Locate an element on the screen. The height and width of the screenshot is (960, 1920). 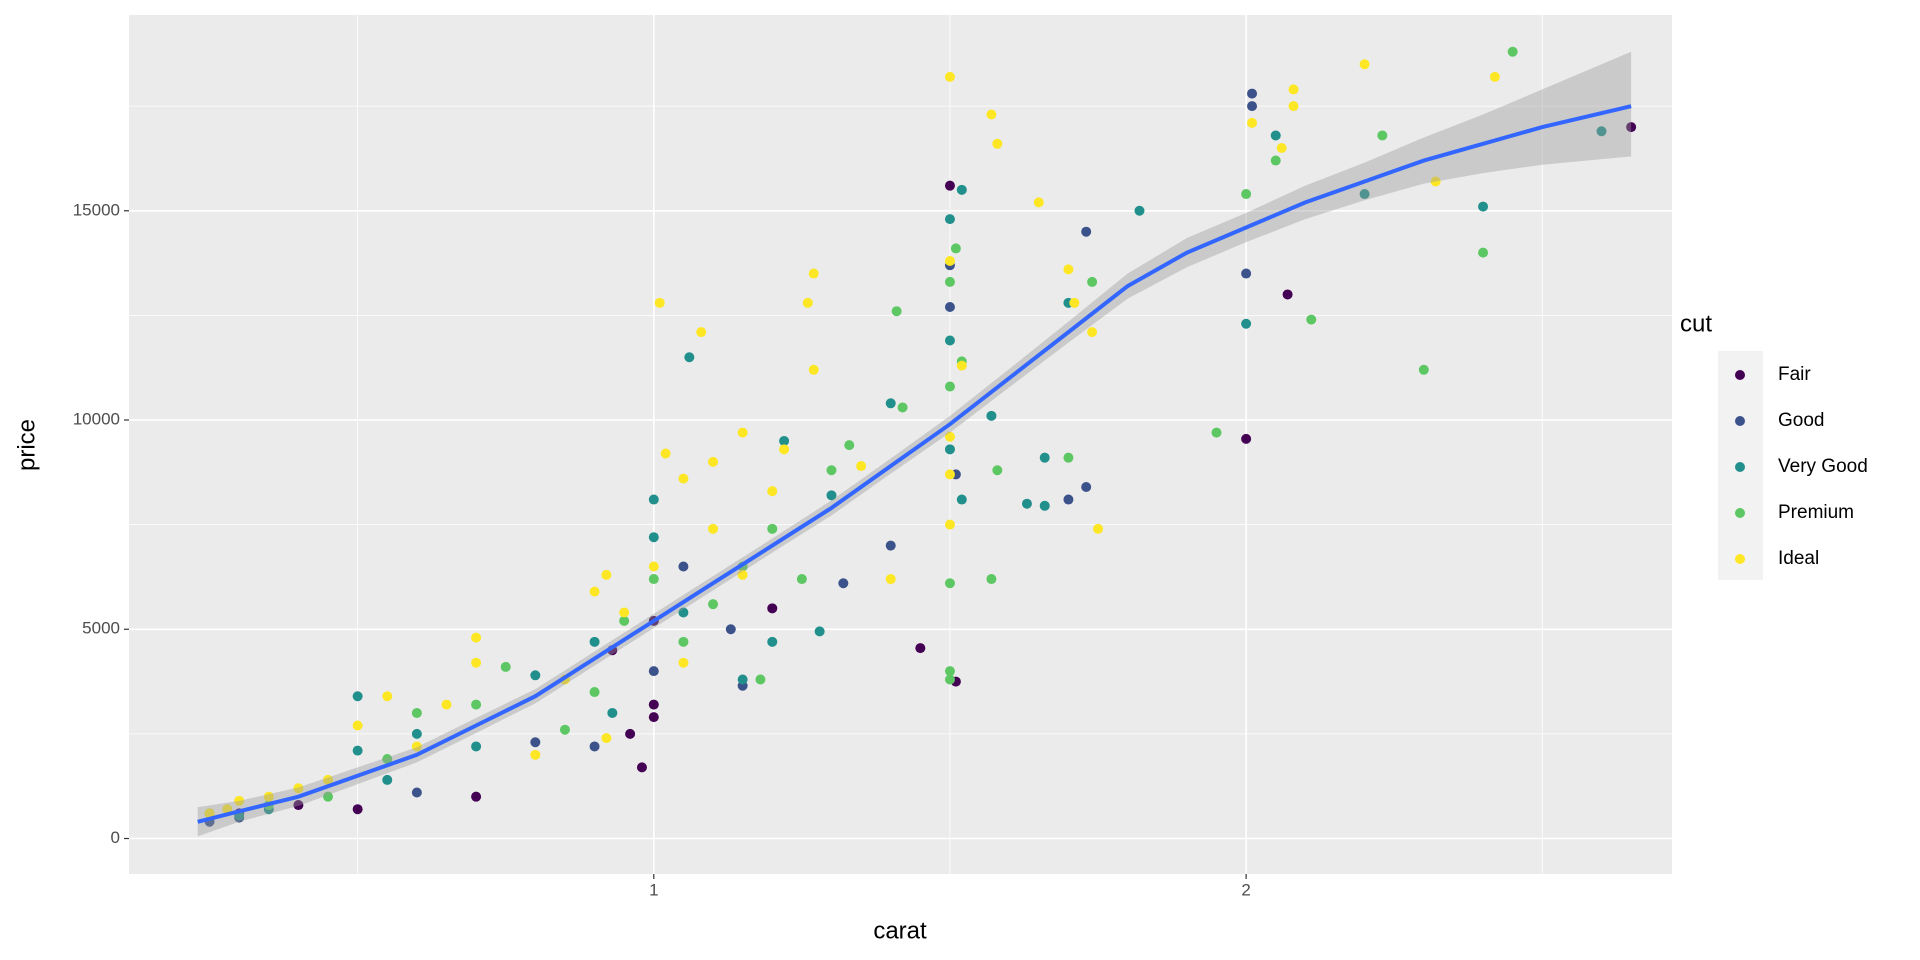
legend-marker is located at coordinates (1740, 513).